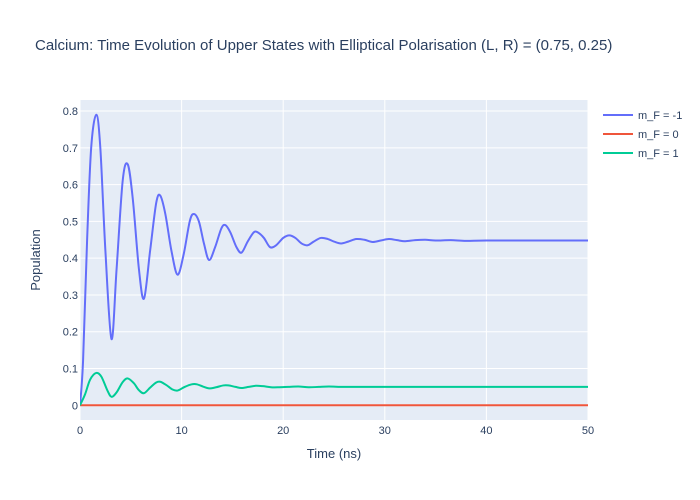 This screenshot has height=500, width=700. What do you see at coordinates (75, 406) in the screenshot?
I see `y-tick-label: 0` at bounding box center [75, 406].